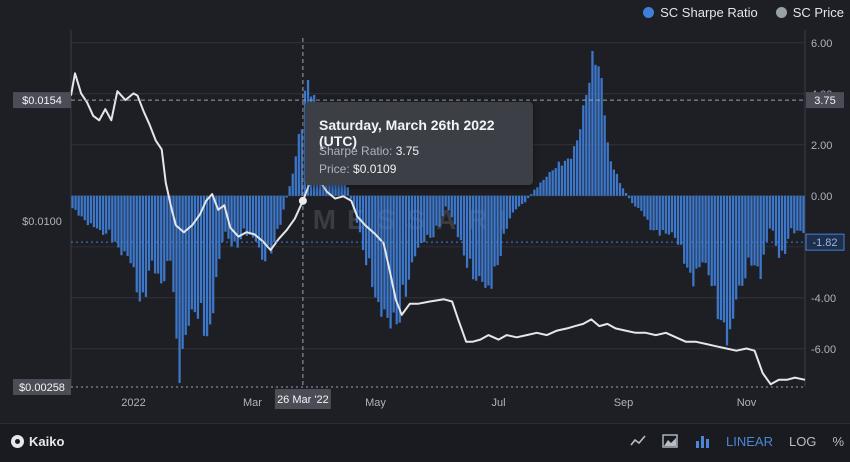 The height and width of the screenshot is (462, 850). I want to click on tooltip-price-value: $0.0109, so click(375, 169).